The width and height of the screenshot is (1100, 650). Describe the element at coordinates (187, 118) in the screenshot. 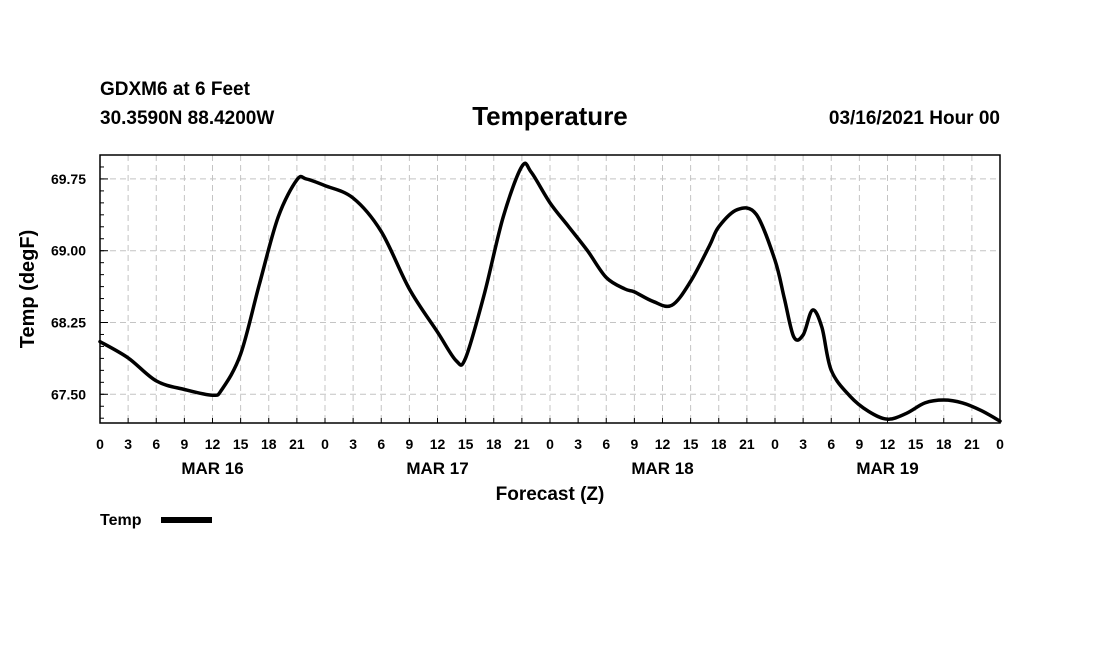

I see `coords-label: 30.3590N 88.4200W` at that location.